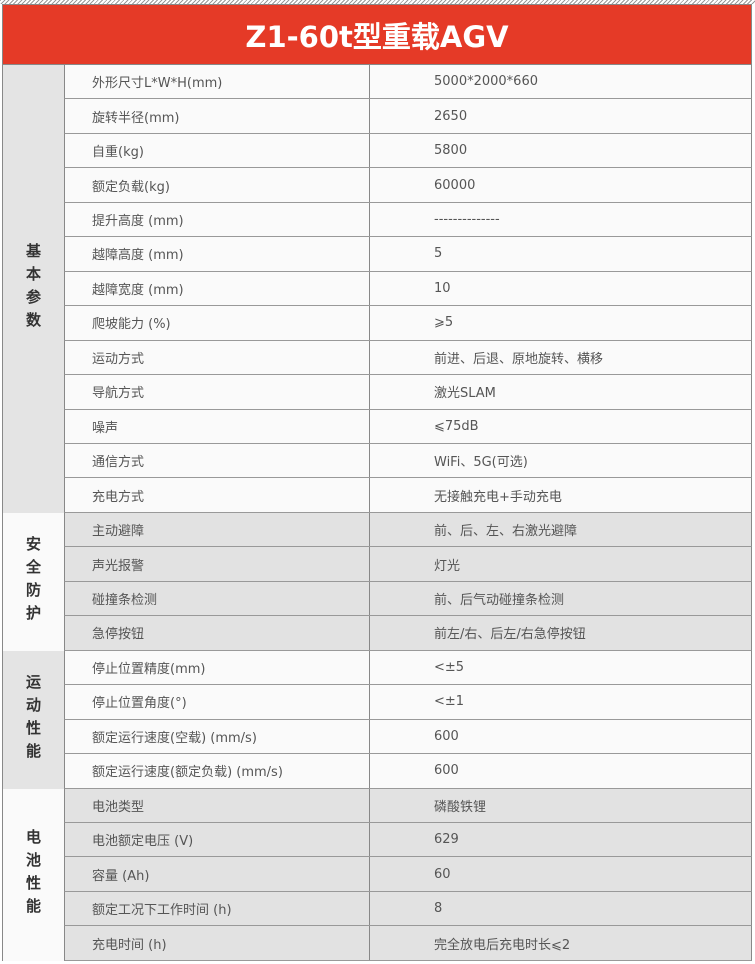 The height and width of the screenshot is (964, 755). Describe the element at coordinates (408, 840) in the screenshot. I see `table-row: 电池额定电压 (V) 629` at that location.